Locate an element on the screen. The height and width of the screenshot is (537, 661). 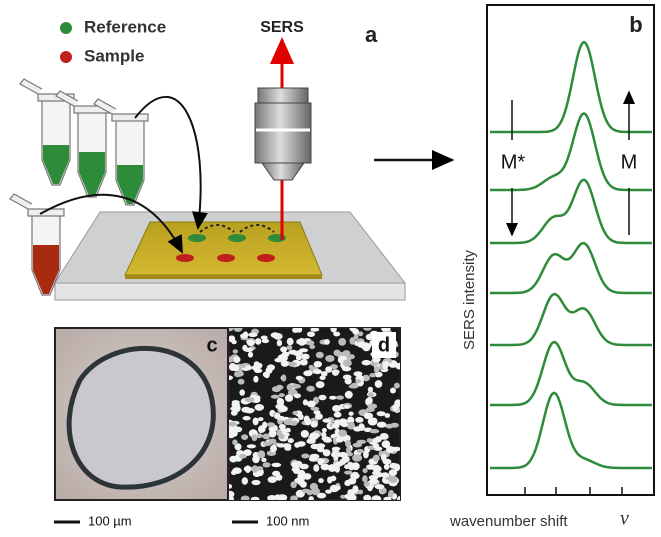
legend-sample: Sample is located at coordinates (114, 55).